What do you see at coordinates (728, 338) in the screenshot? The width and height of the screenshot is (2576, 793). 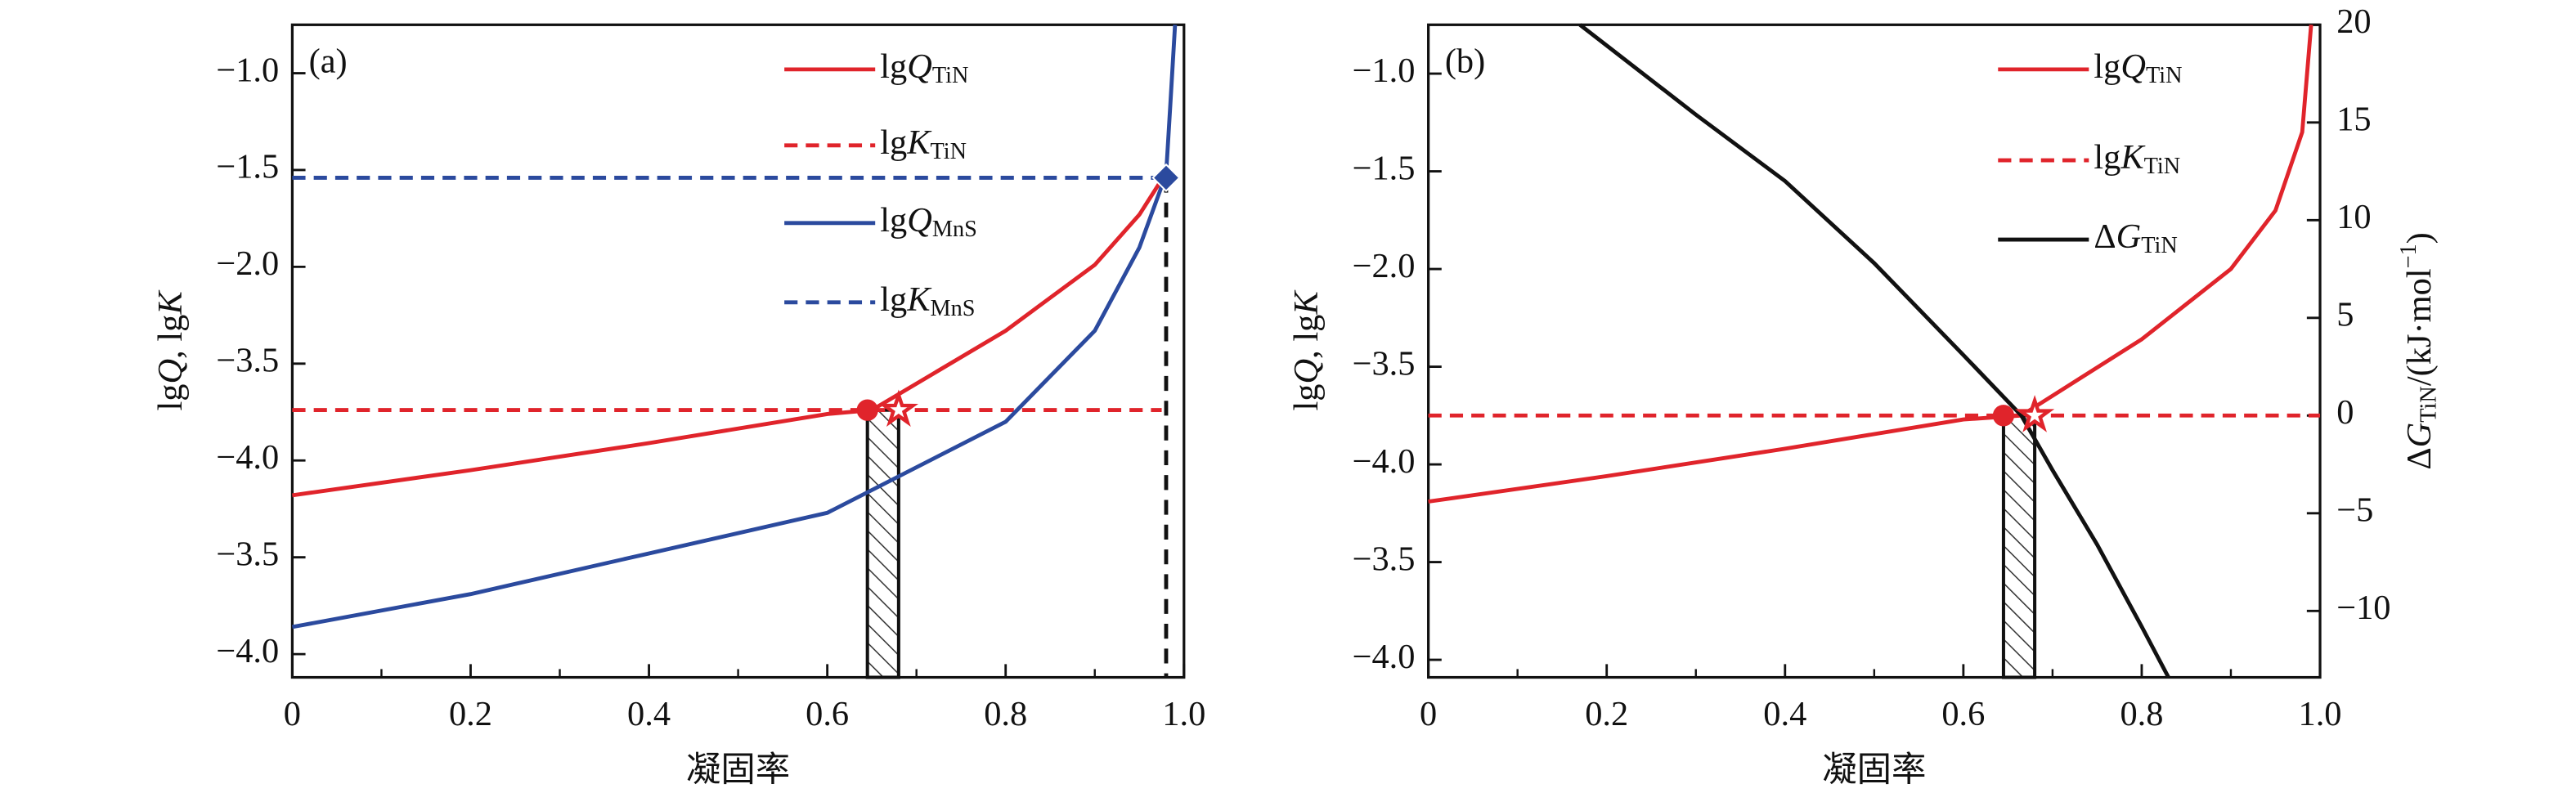 I see `series-line` at bounding box center [728, 338].